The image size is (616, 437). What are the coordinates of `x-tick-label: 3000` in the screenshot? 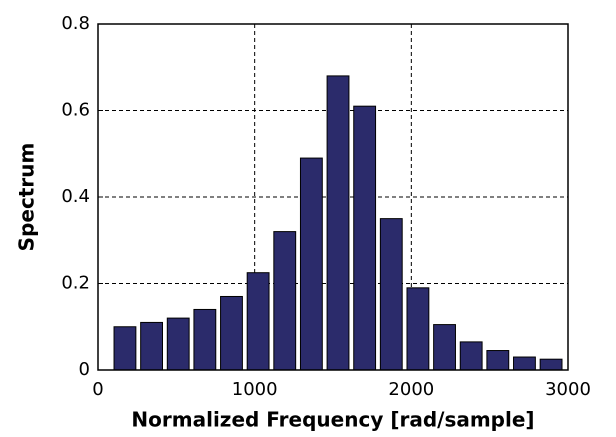 It's located at (568, 389).